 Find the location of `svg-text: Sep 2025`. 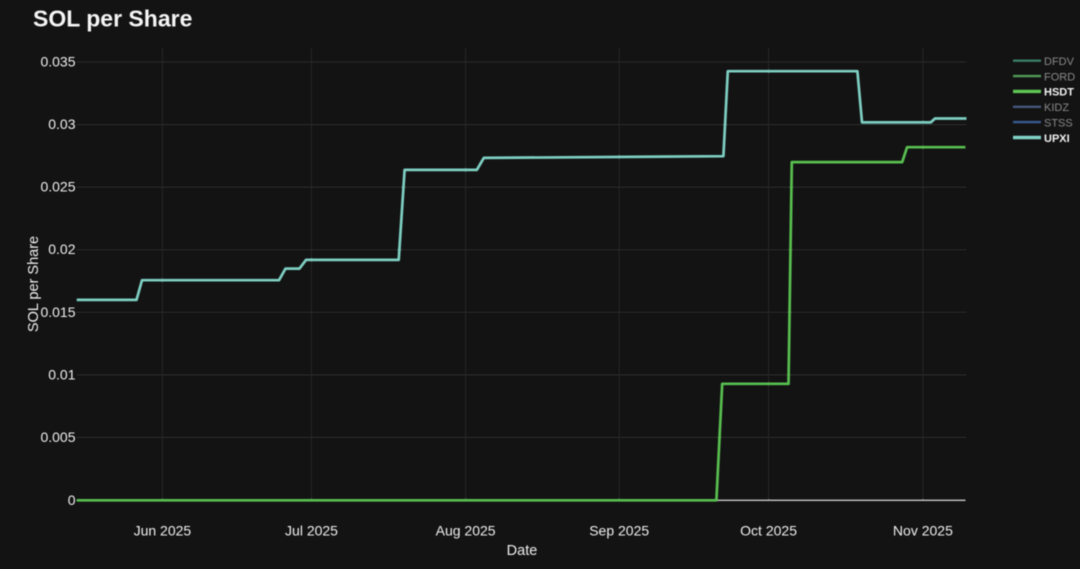

svg-text: Sep 2025 is located at coordinates (619, 531).